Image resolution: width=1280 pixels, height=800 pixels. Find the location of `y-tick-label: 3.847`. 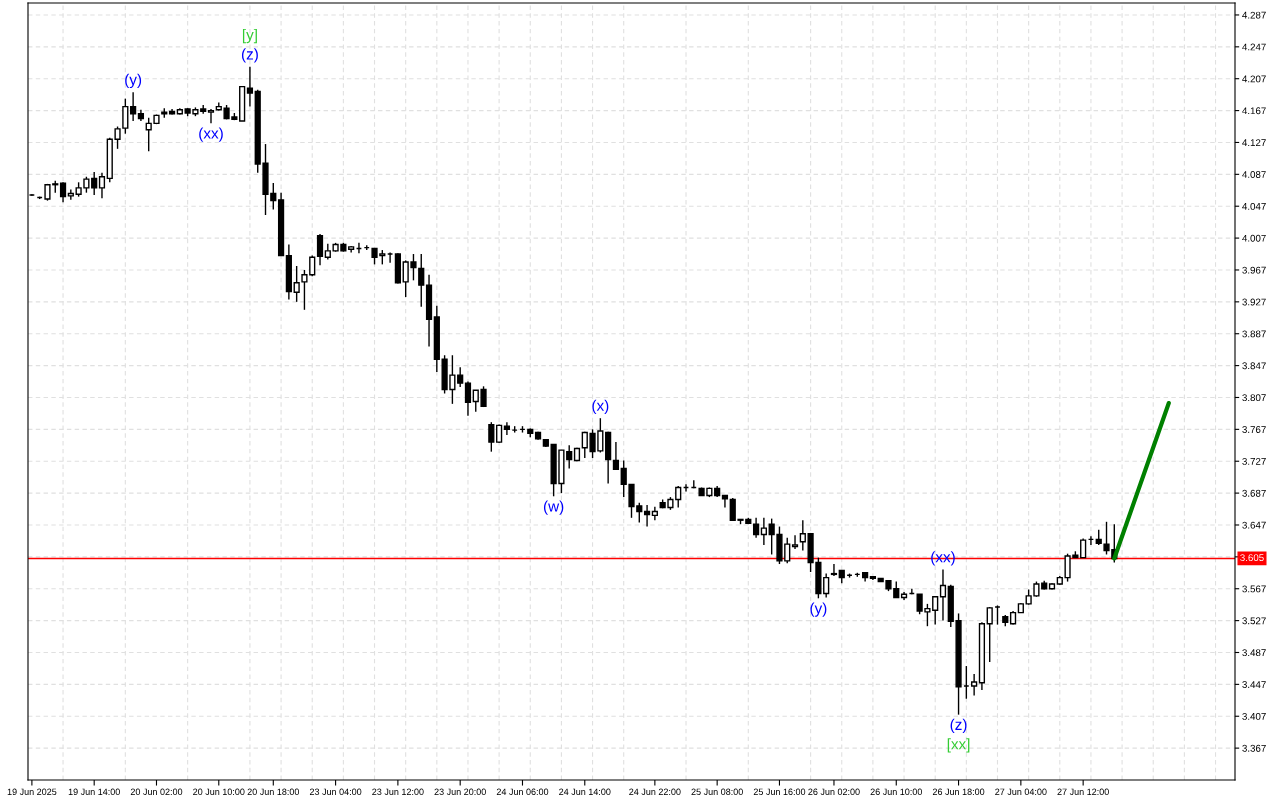

y-tick-label: 3.847 is located at coordinates (1254, 366).